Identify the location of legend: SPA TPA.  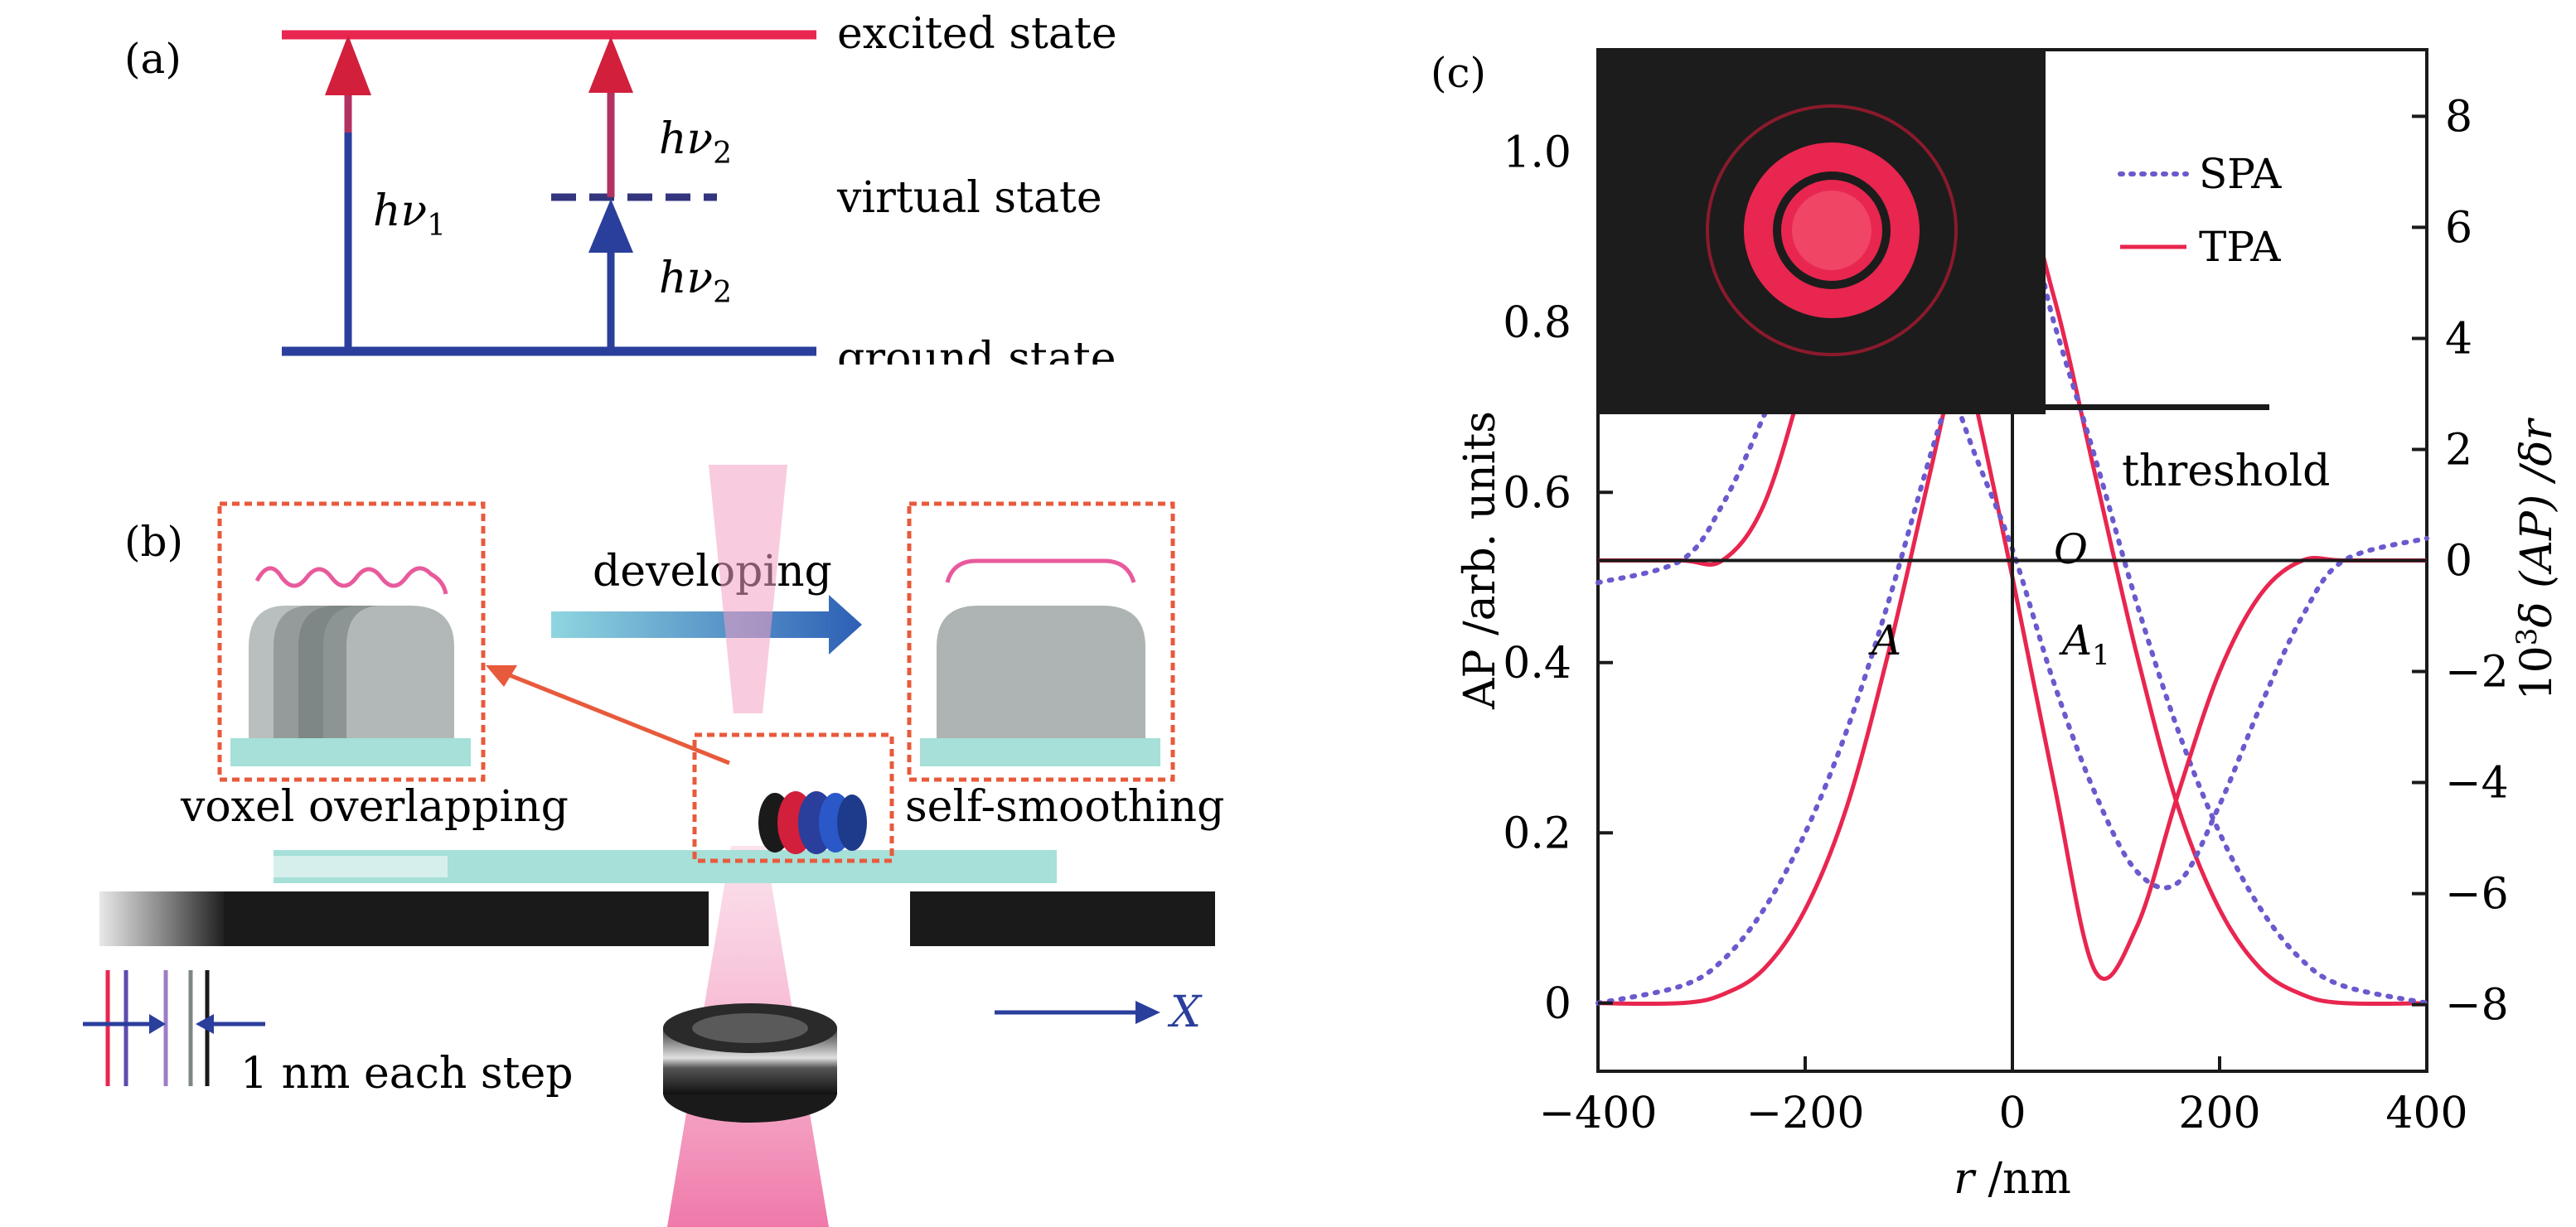
(2200, 211).